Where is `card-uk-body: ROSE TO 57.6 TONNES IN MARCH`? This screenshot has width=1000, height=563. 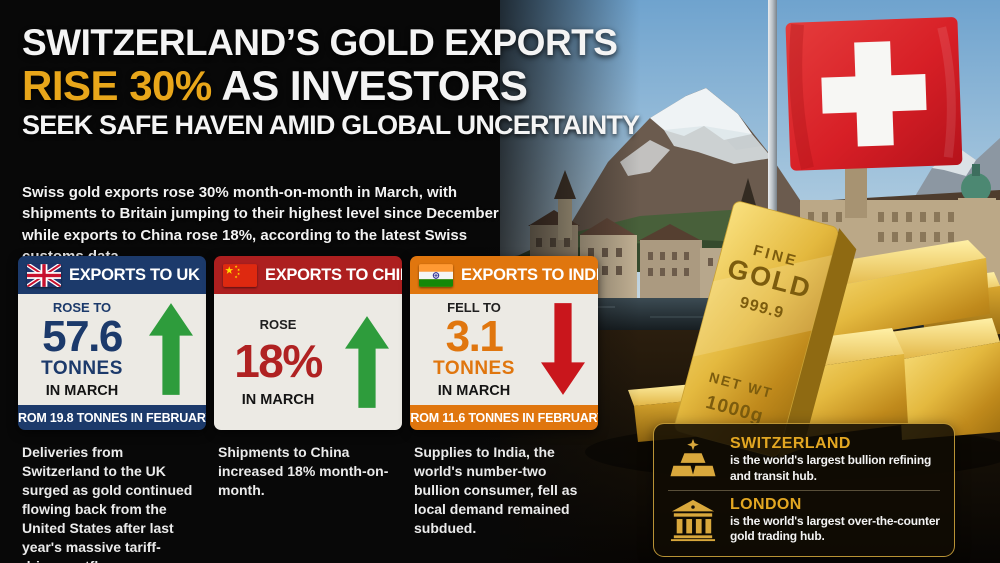
card-uk-body: ROSE TO 57.6 TONNES IN MARCH is located at coordinates (112, 349).